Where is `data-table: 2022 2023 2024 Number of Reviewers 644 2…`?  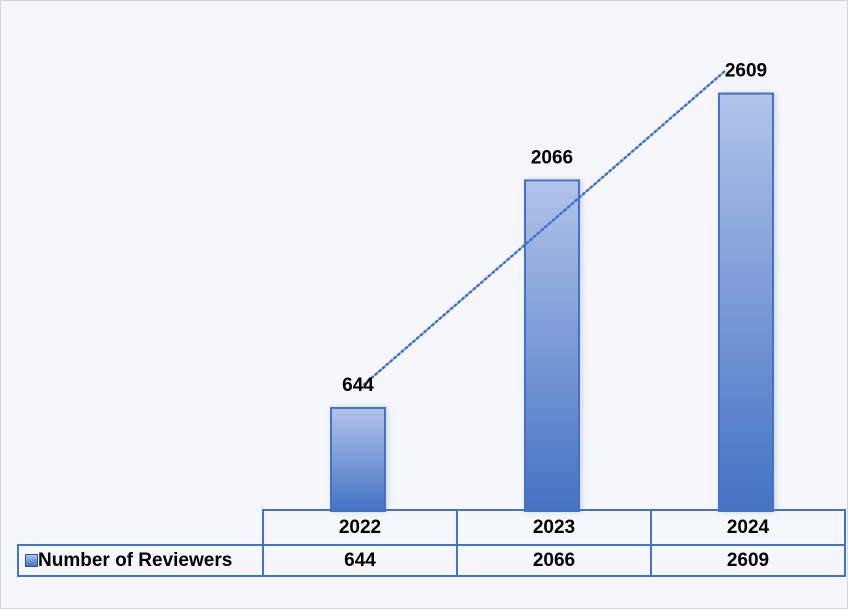 data-table: 2022 2023 2024 Number of Reviewers 644 2… is located at coordinates (431, 543).